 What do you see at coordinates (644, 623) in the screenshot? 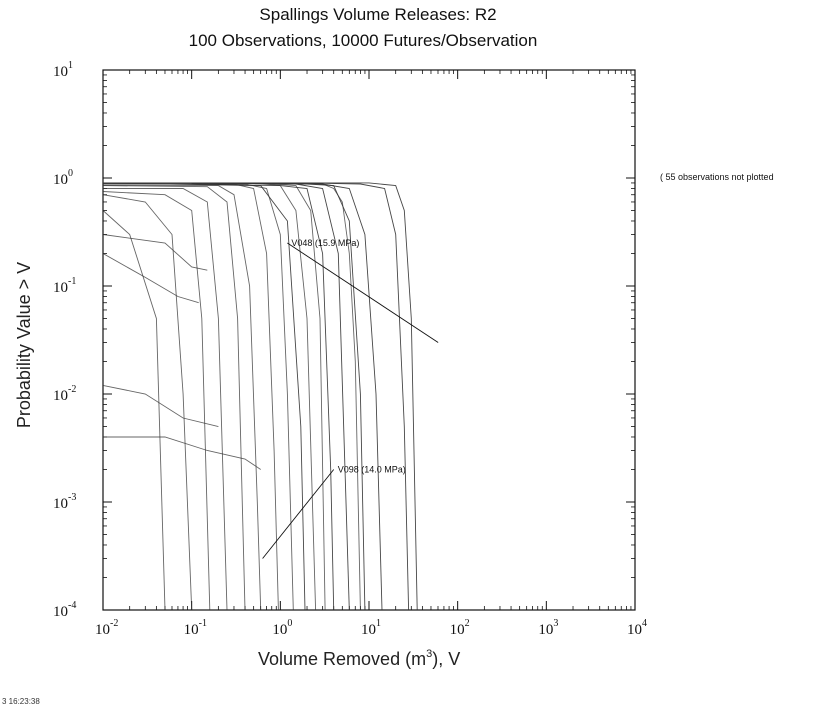
I see `x-tick-exp: 4` at bounding box center [644, 623].